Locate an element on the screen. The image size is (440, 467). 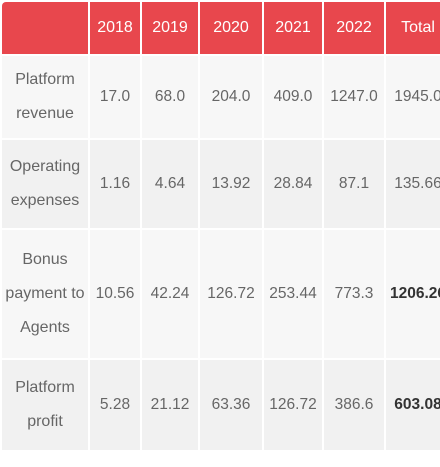
table-cell: 42.24 is located at coordinates (170, 294).